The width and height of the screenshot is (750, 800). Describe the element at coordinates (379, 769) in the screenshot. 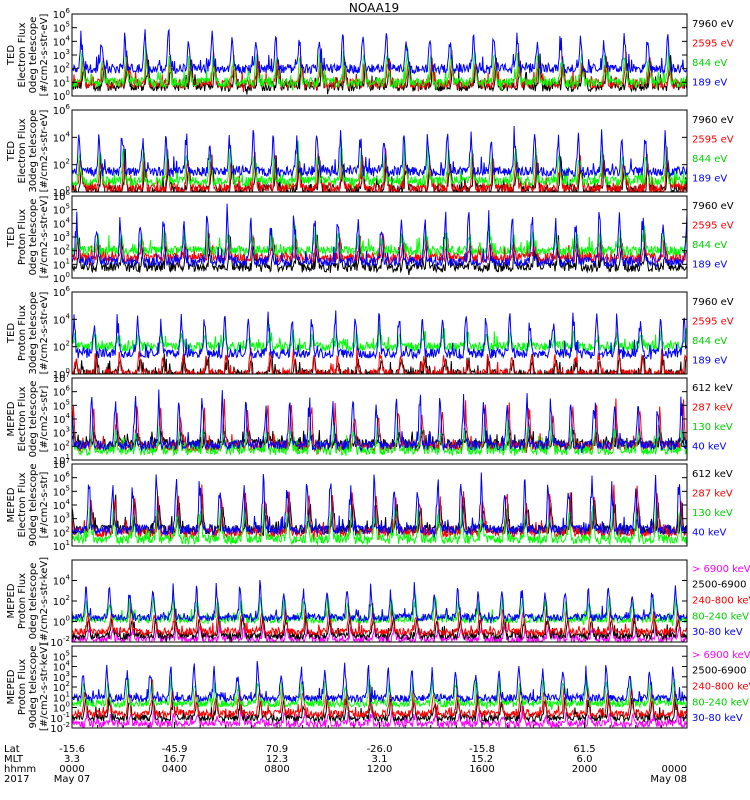

I see `x-tick-label: 1200` at that location.